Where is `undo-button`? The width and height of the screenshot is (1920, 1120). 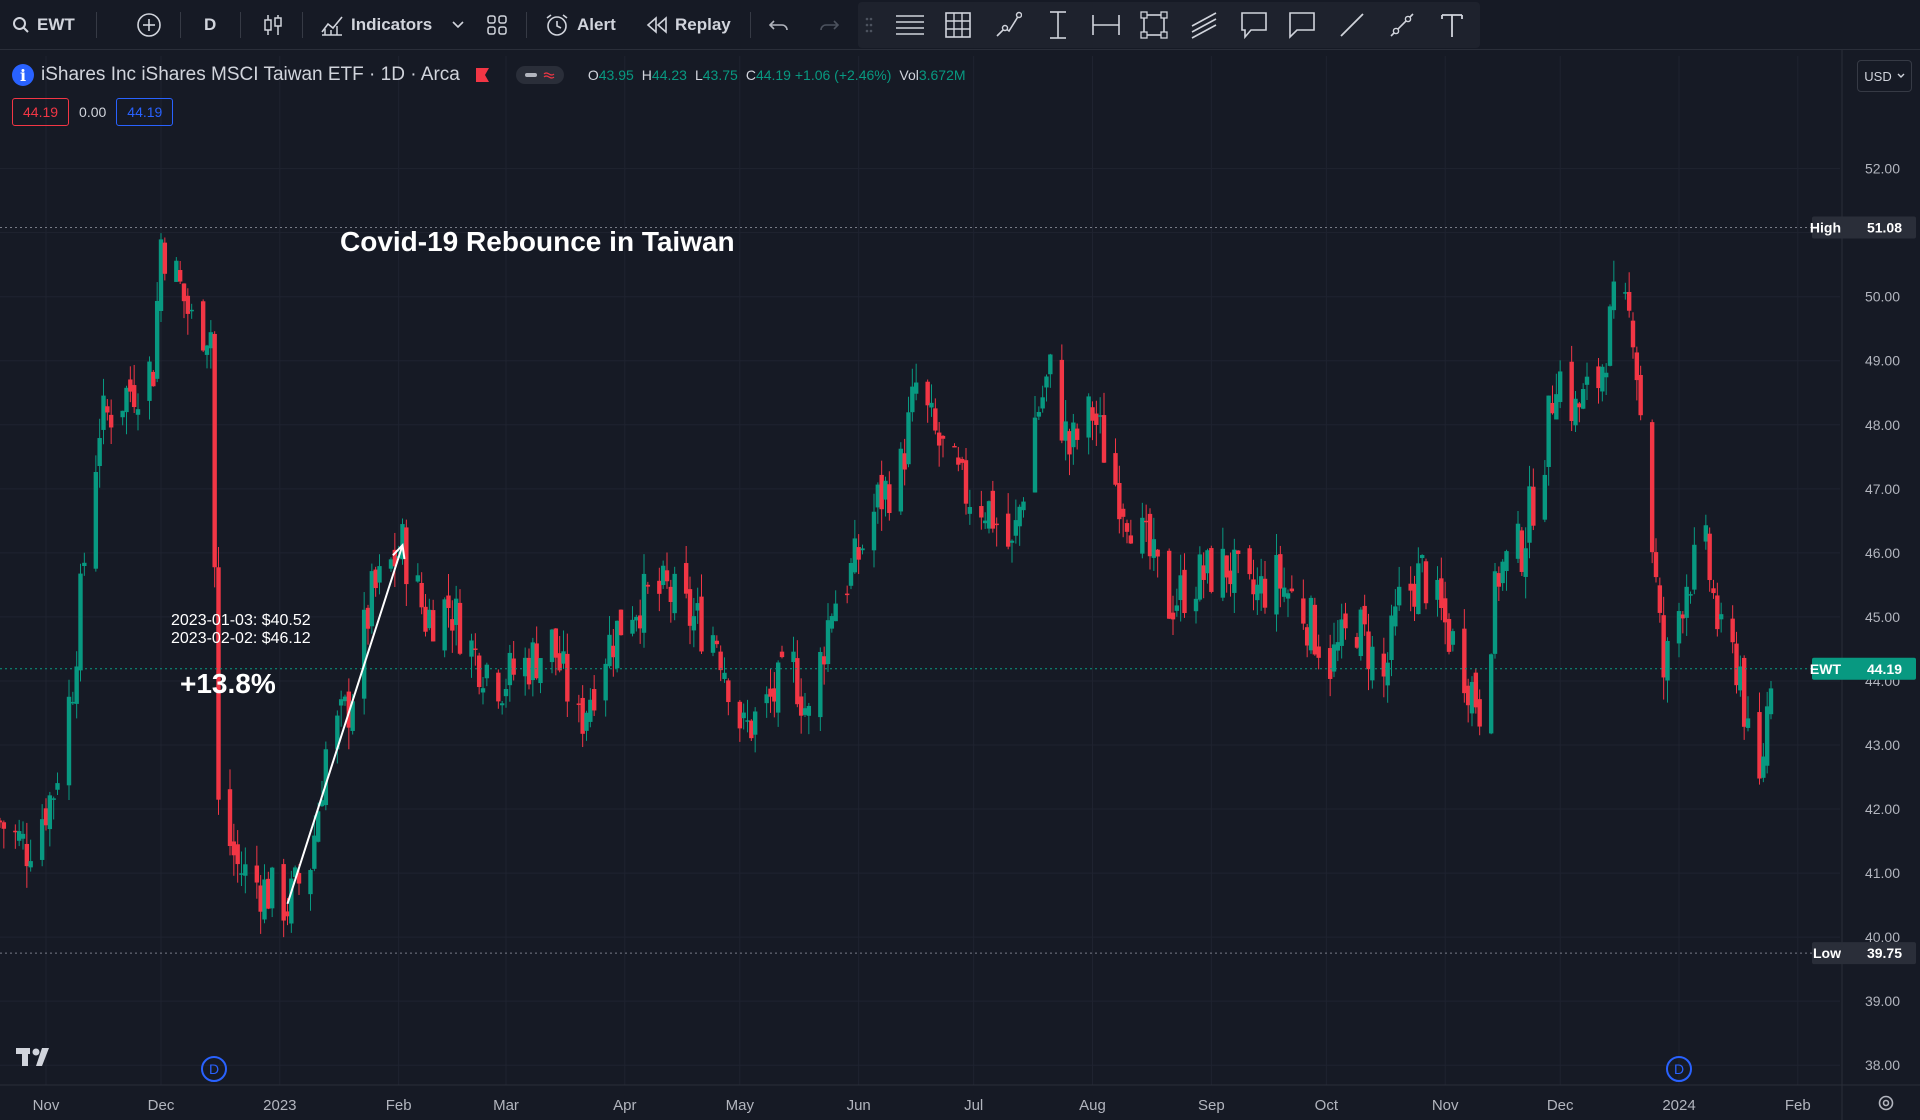
undo-button is located at coordinates (779, 25).